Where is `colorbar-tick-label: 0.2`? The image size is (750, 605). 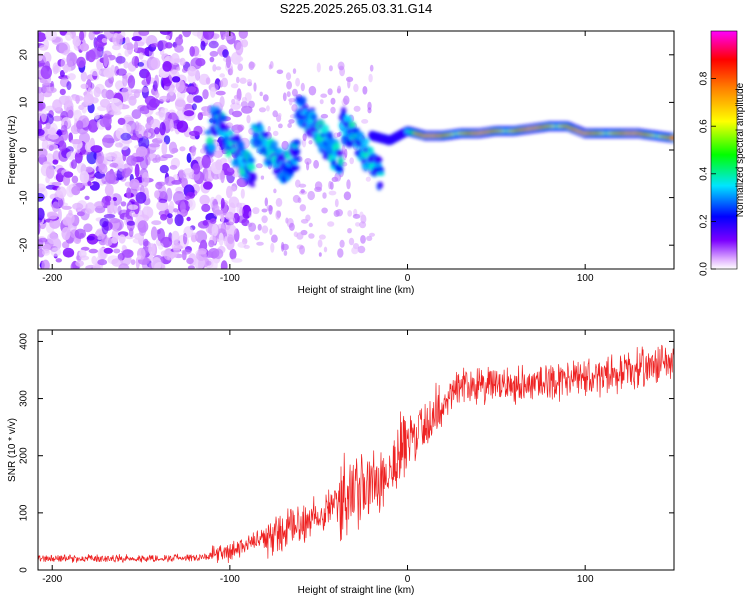 colorbar-tick-label: 0.2 is located at coordinates (704, 221).